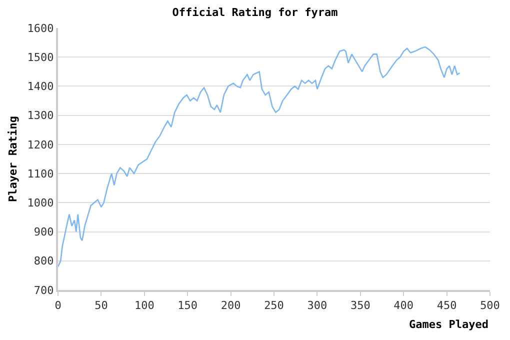 The height and width of the screenshot is (340, 510). What do you see at coordinates (40, 203) in the screenshot?
I see `y-tick-label: 1000` at bounding box center [40, 203].